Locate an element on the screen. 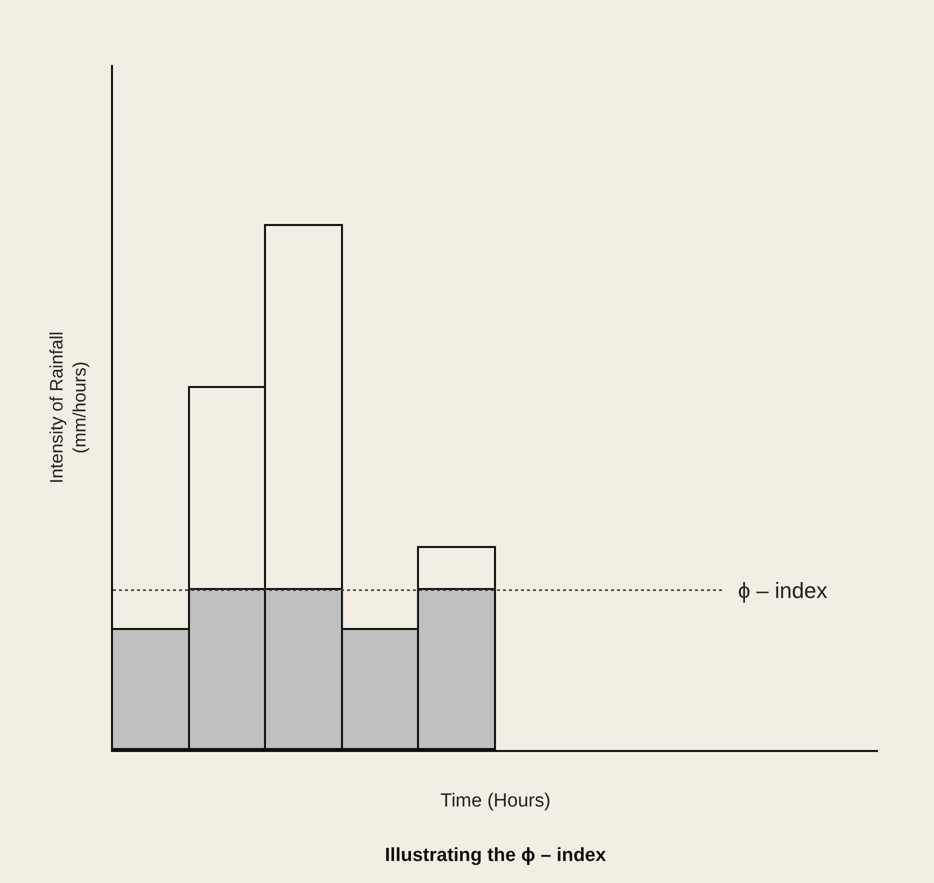  ref-line-label: ϕ – index is located at coordinates (783, 590).